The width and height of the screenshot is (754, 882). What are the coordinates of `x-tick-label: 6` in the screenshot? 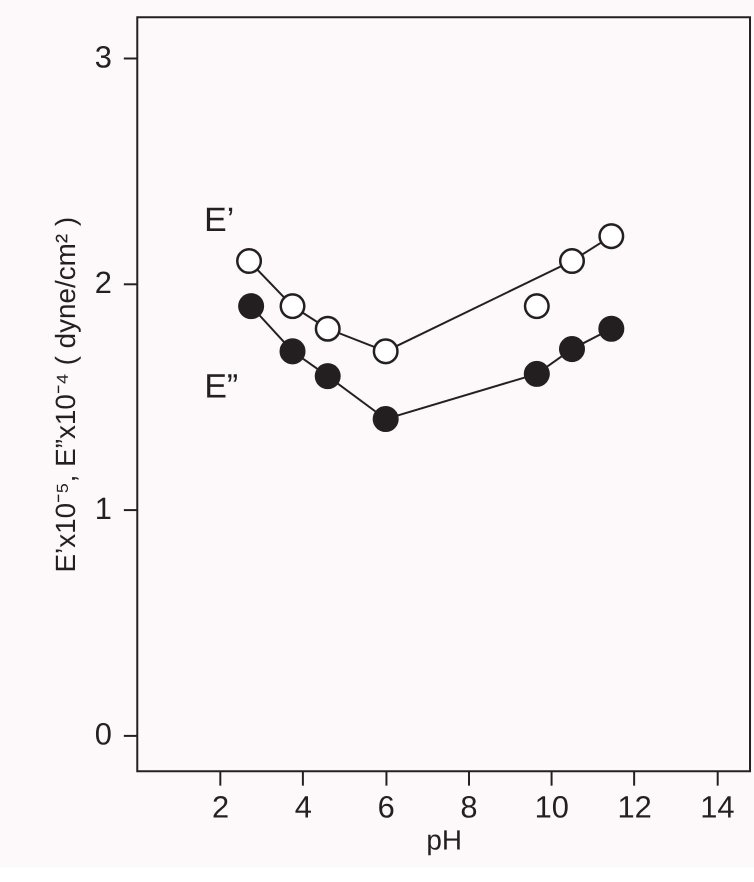 It's located at (386, 806).